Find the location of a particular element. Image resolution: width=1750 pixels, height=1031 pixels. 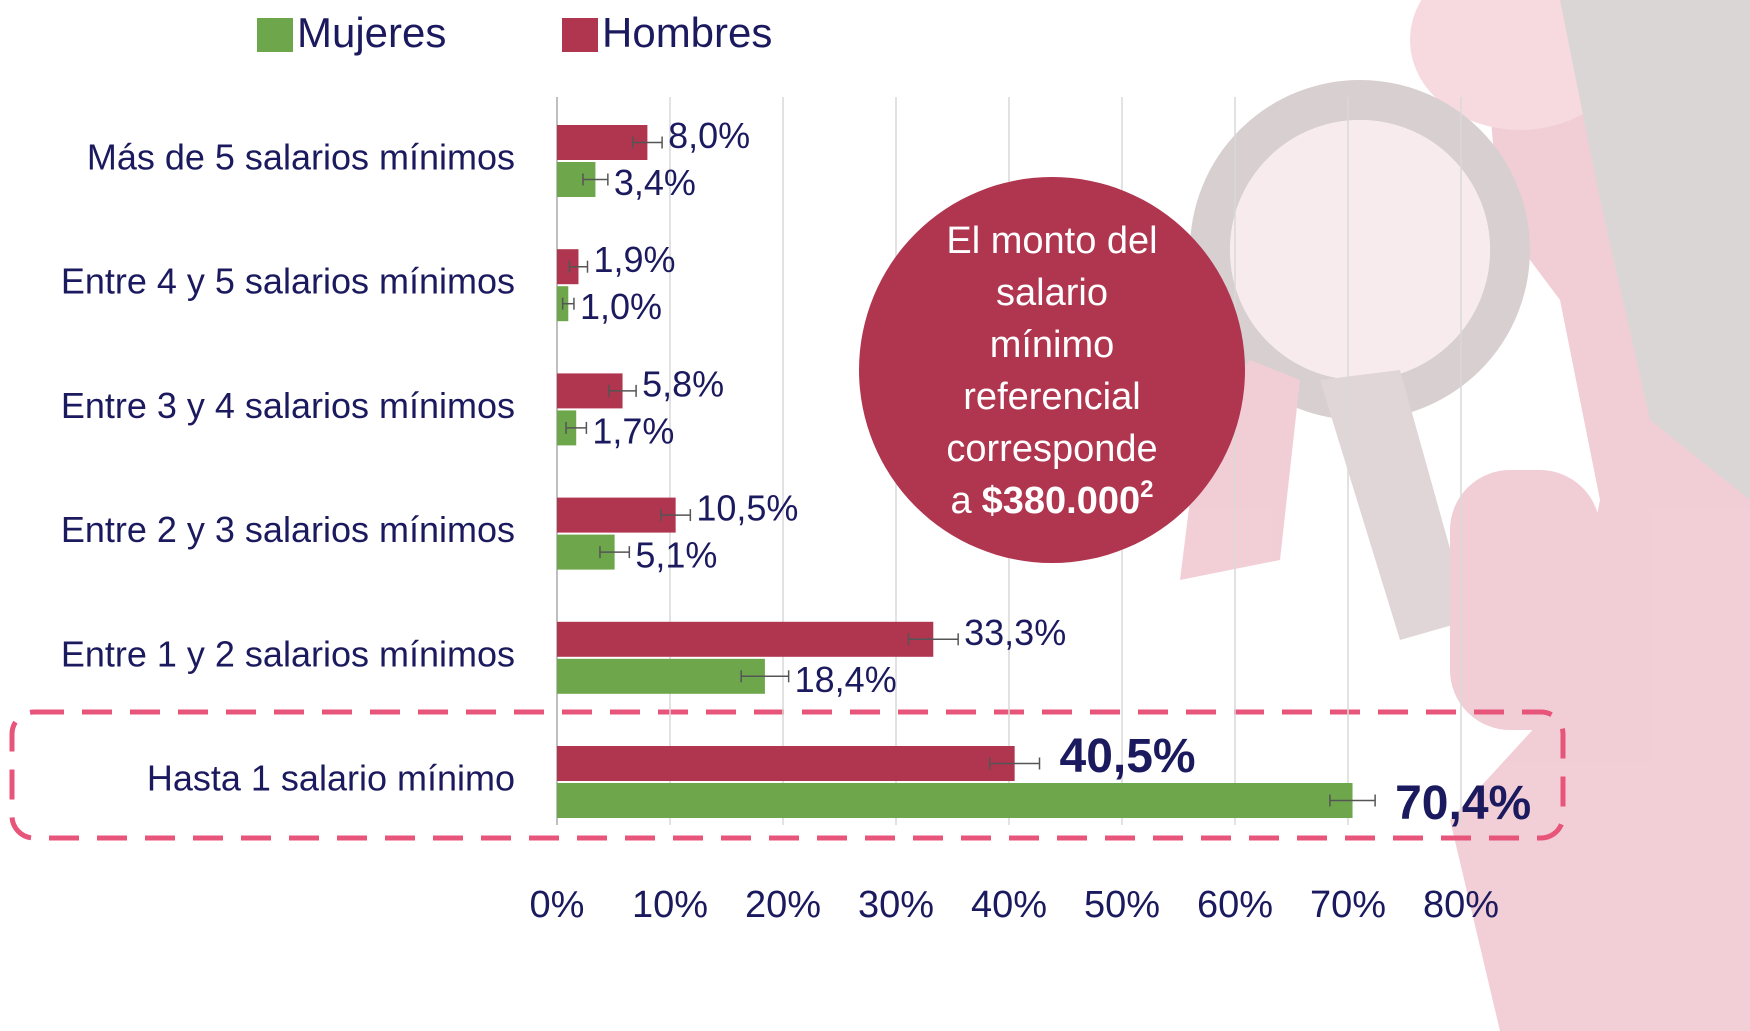

x-tick-label: 40% is located at coordinates (1009, 905).